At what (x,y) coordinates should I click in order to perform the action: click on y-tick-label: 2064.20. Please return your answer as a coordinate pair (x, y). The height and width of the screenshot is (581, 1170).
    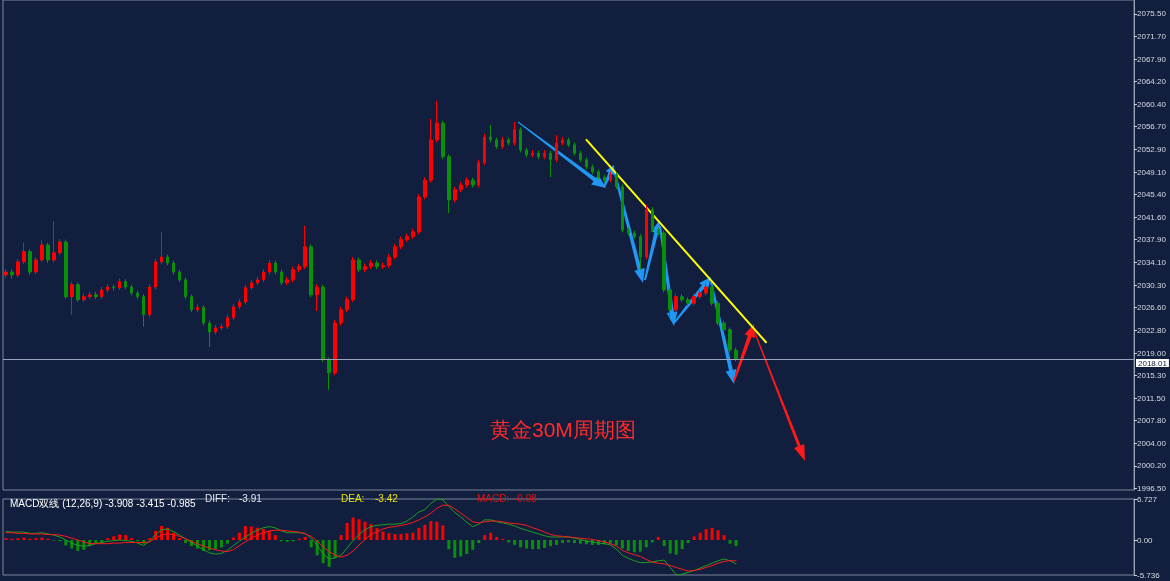
    Looking at the image, I should click on (1152, 82).